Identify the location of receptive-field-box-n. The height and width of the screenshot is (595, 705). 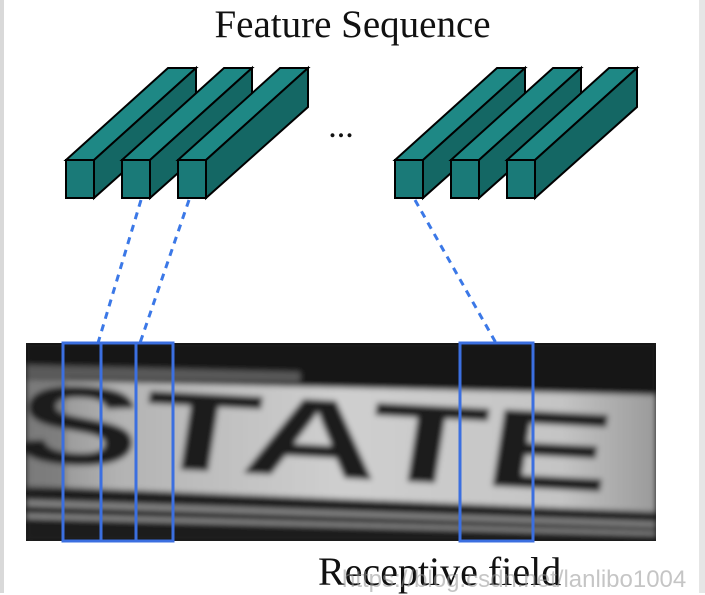
(496, 442).